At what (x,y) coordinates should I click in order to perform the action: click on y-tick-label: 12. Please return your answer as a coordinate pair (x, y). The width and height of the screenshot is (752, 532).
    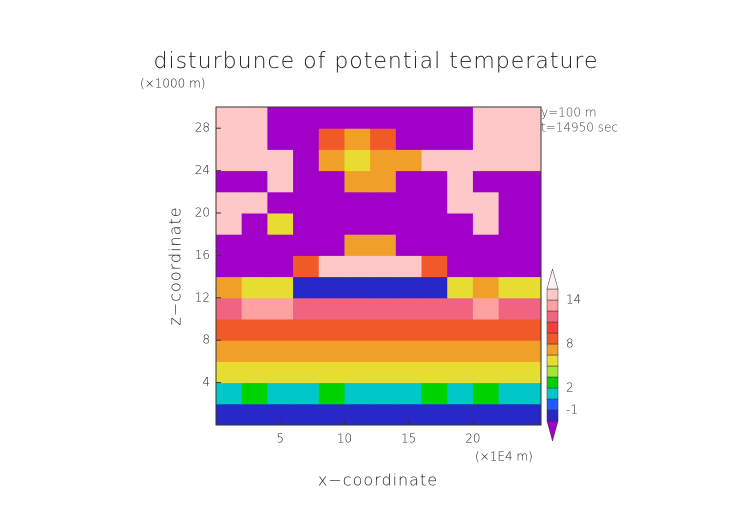
    Looking at the image, I should click on (202, 297).